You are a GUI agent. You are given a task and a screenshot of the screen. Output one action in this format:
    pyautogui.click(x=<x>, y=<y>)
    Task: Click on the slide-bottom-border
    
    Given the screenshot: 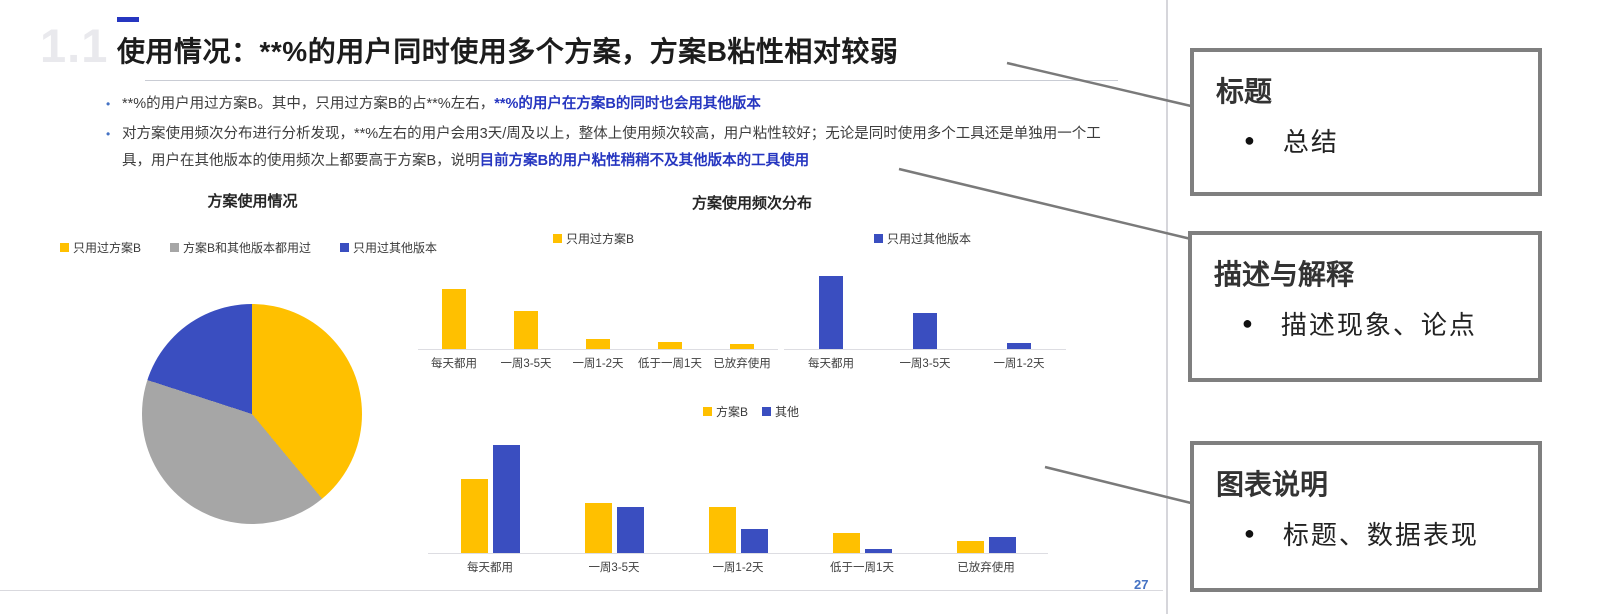 What is the action you would take?
    pyautogui.click(x=581, y=590)
    